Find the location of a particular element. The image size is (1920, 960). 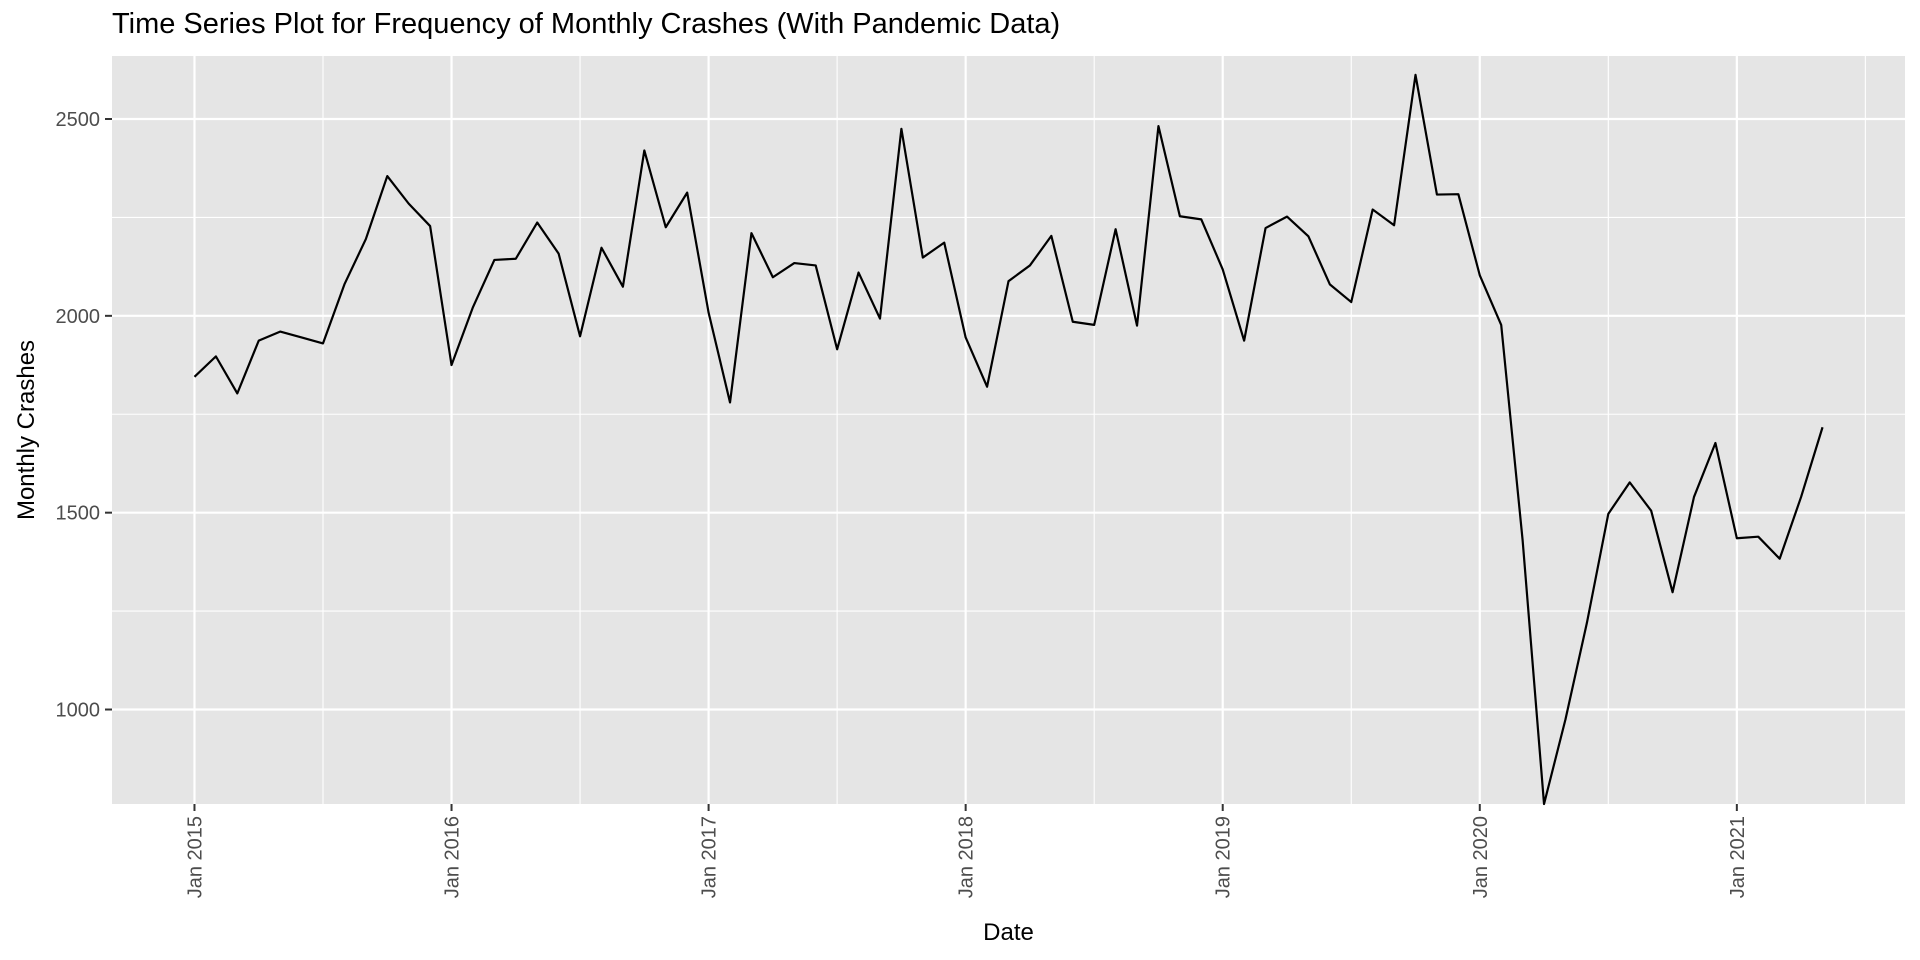

y-tick-label: 2500 is located at coordinates (78, 120).